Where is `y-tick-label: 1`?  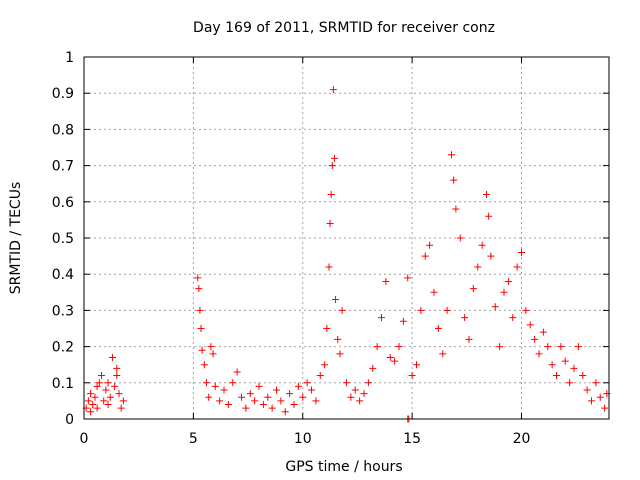 y-tick-label: 1 is located at coordinates (69, 58).